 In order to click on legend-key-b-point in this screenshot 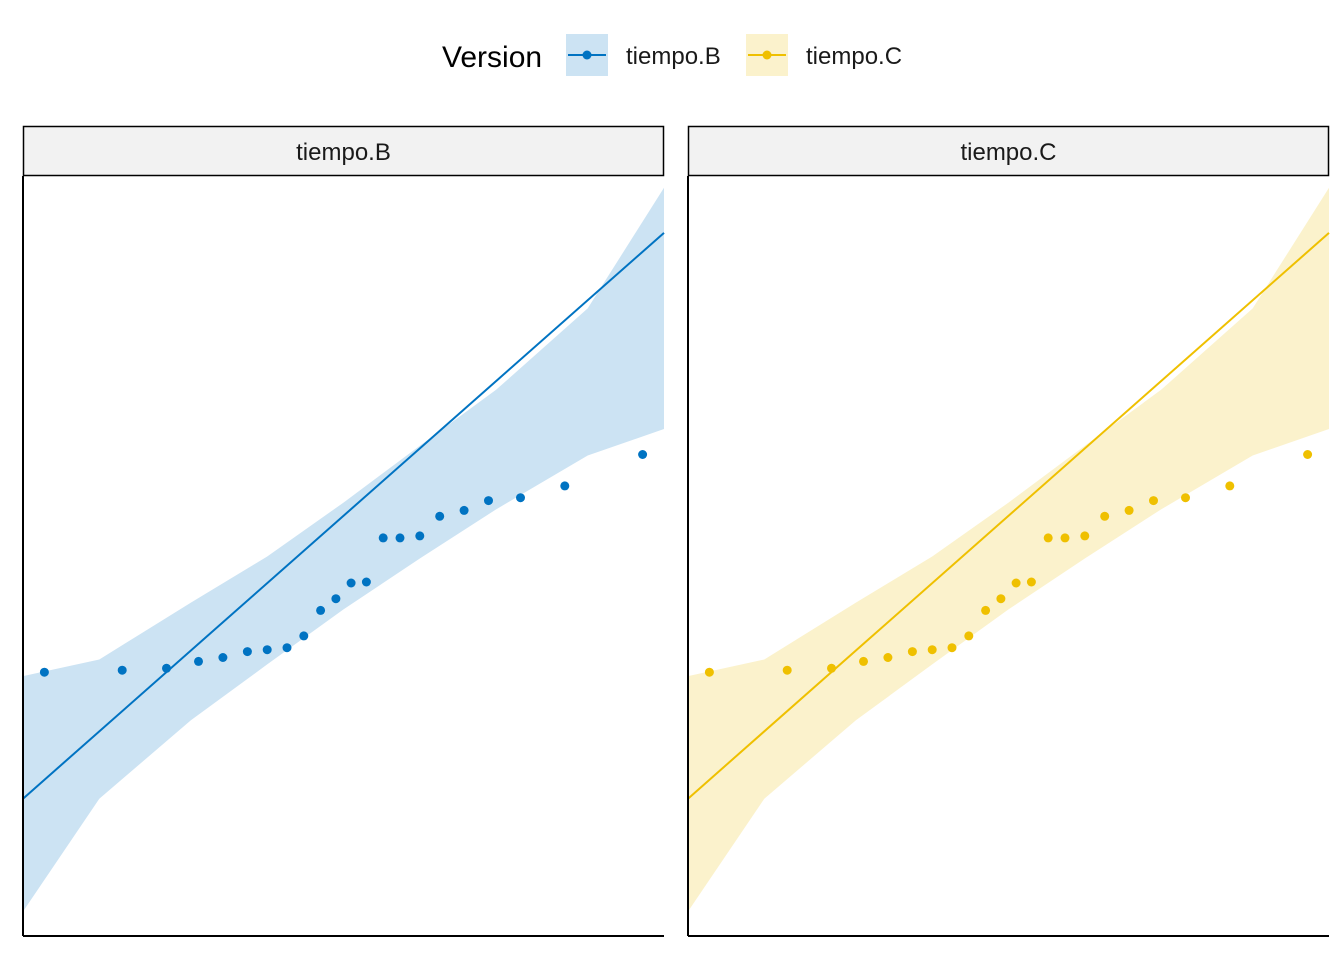, I will do `click(587, 55)`.